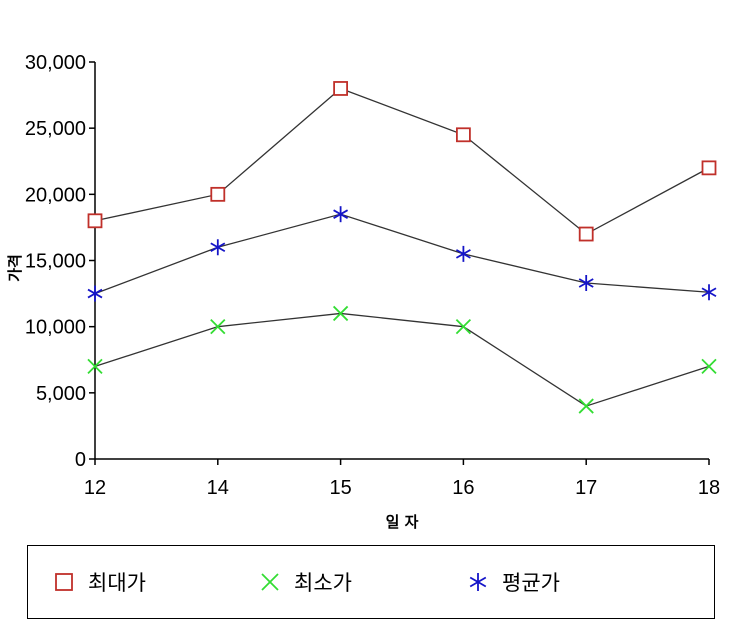  What do you see at coordinates (340, 488) in the screenshot?
I see `x-tick-label: 15` at bounding box center [340, 488].